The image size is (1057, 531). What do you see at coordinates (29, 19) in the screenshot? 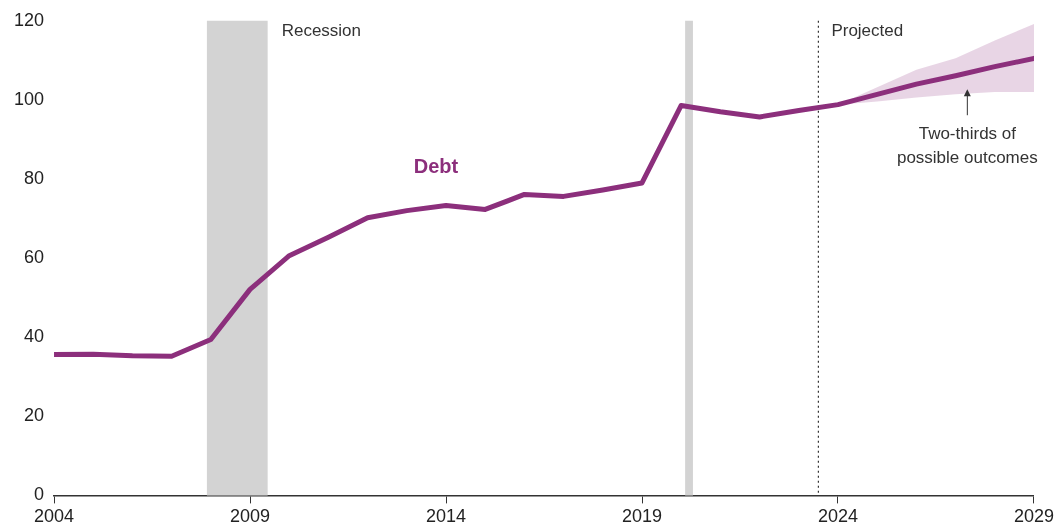
I see `y-tick-label: 120` at bounding box center [29, 19].